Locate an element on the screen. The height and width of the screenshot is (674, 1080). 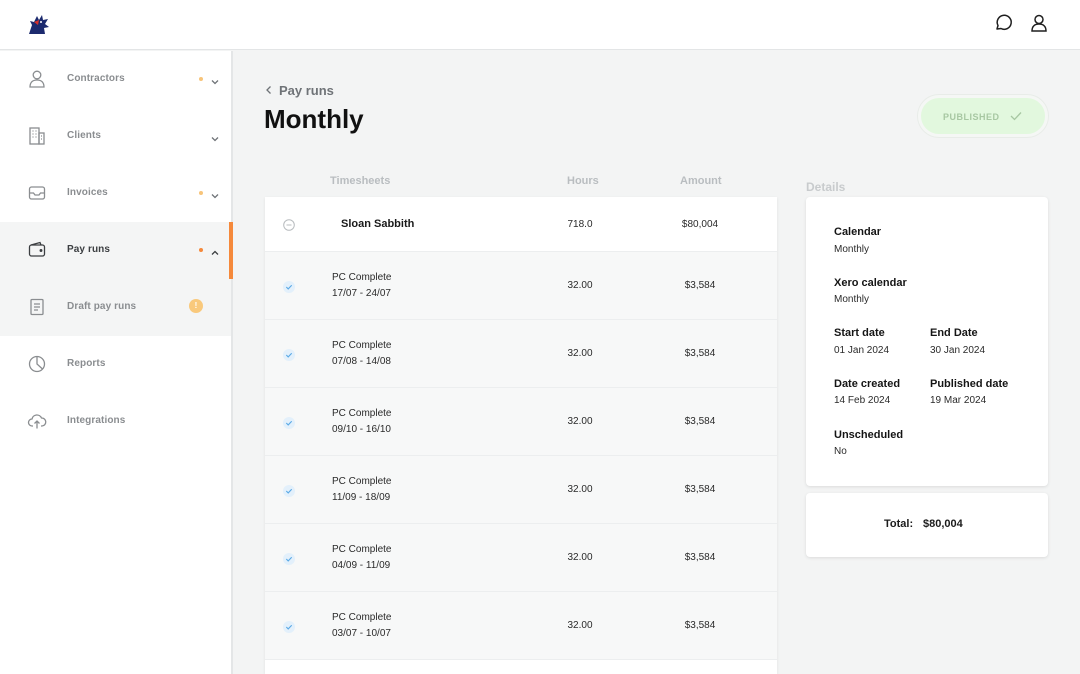
contractor-row: Sloan Sabbith 718.0 $80,004 is located at coordinates (521, 224).